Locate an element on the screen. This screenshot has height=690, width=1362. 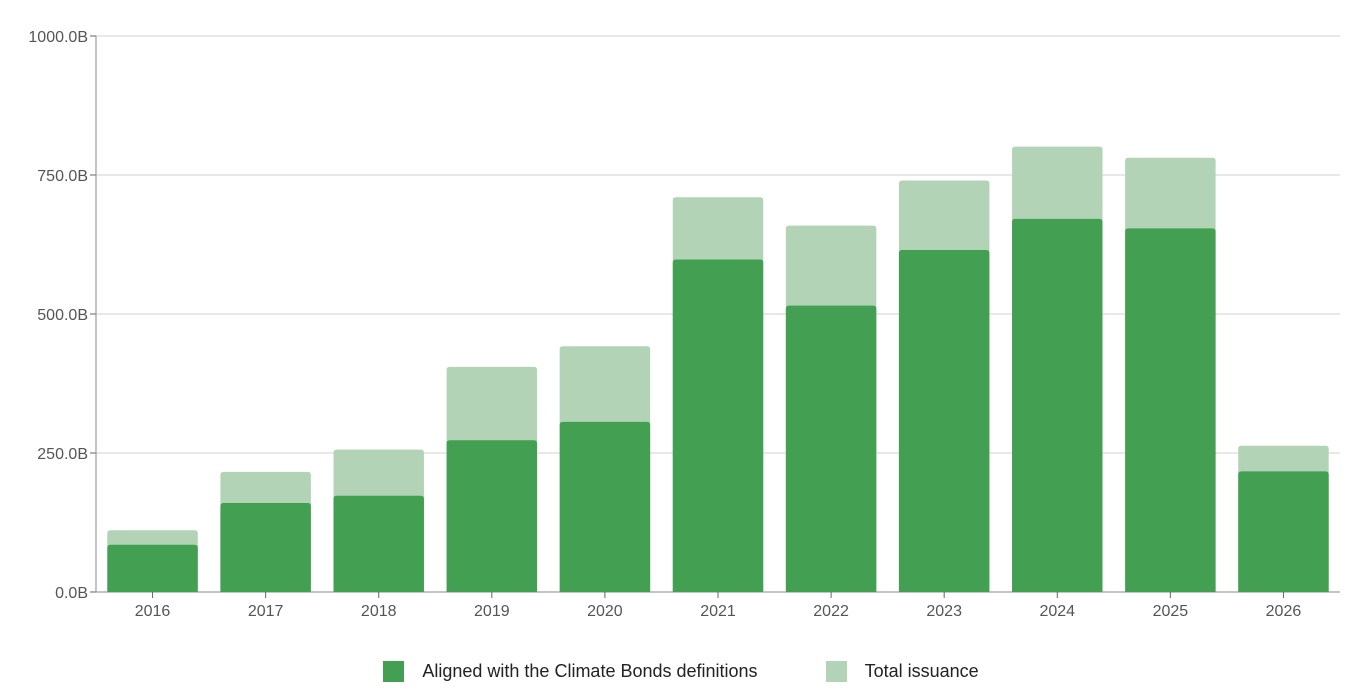
y-tick-label: 1000.0B is located at coordinates (58, 37).